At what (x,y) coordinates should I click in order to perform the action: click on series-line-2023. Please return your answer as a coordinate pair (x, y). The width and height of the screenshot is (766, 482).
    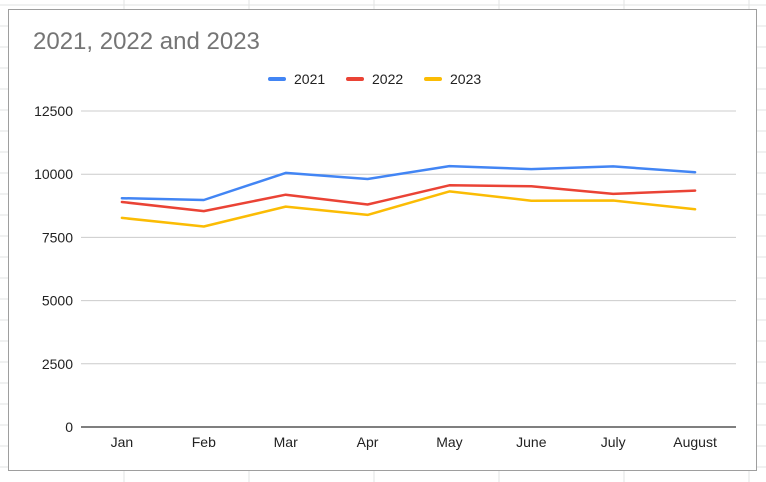
    Looking at the image, I should click on (408, 209).